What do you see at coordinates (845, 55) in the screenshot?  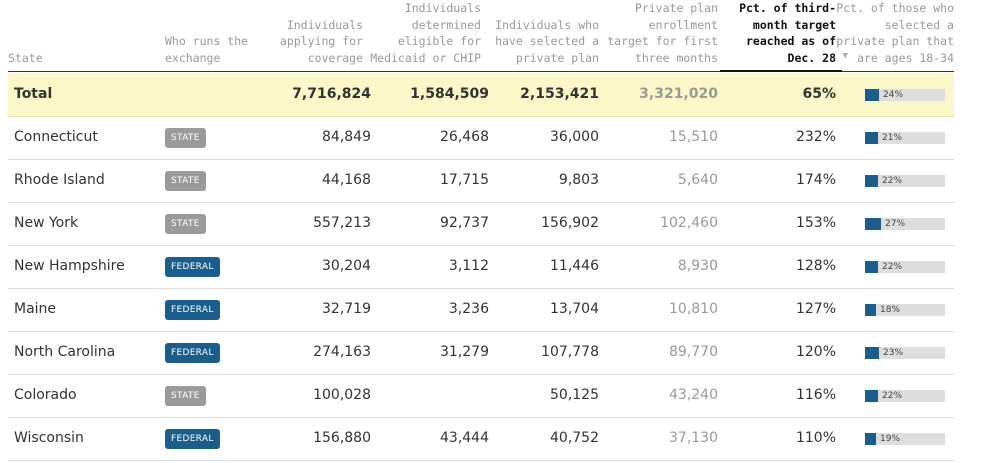 I see `sort-descending-icon: ▼` at bounding box center [845, 55].